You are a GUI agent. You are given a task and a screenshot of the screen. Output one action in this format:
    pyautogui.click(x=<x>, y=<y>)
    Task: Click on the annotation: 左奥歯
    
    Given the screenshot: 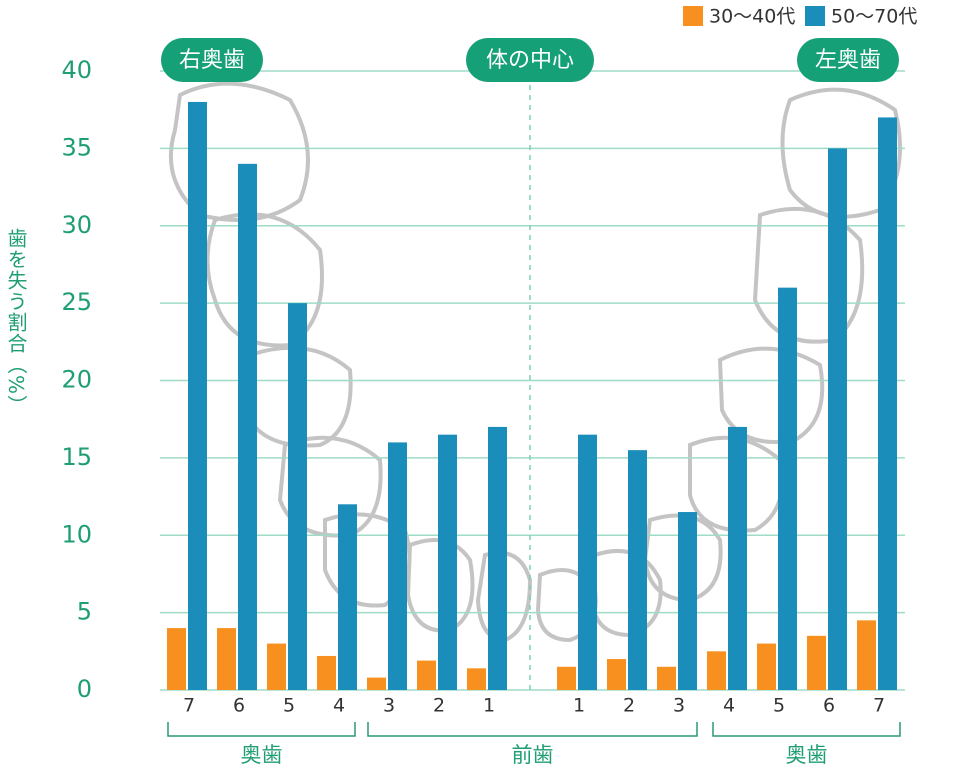 What is the action you would take?
    pyautogui.click(x=848, y=60)
    